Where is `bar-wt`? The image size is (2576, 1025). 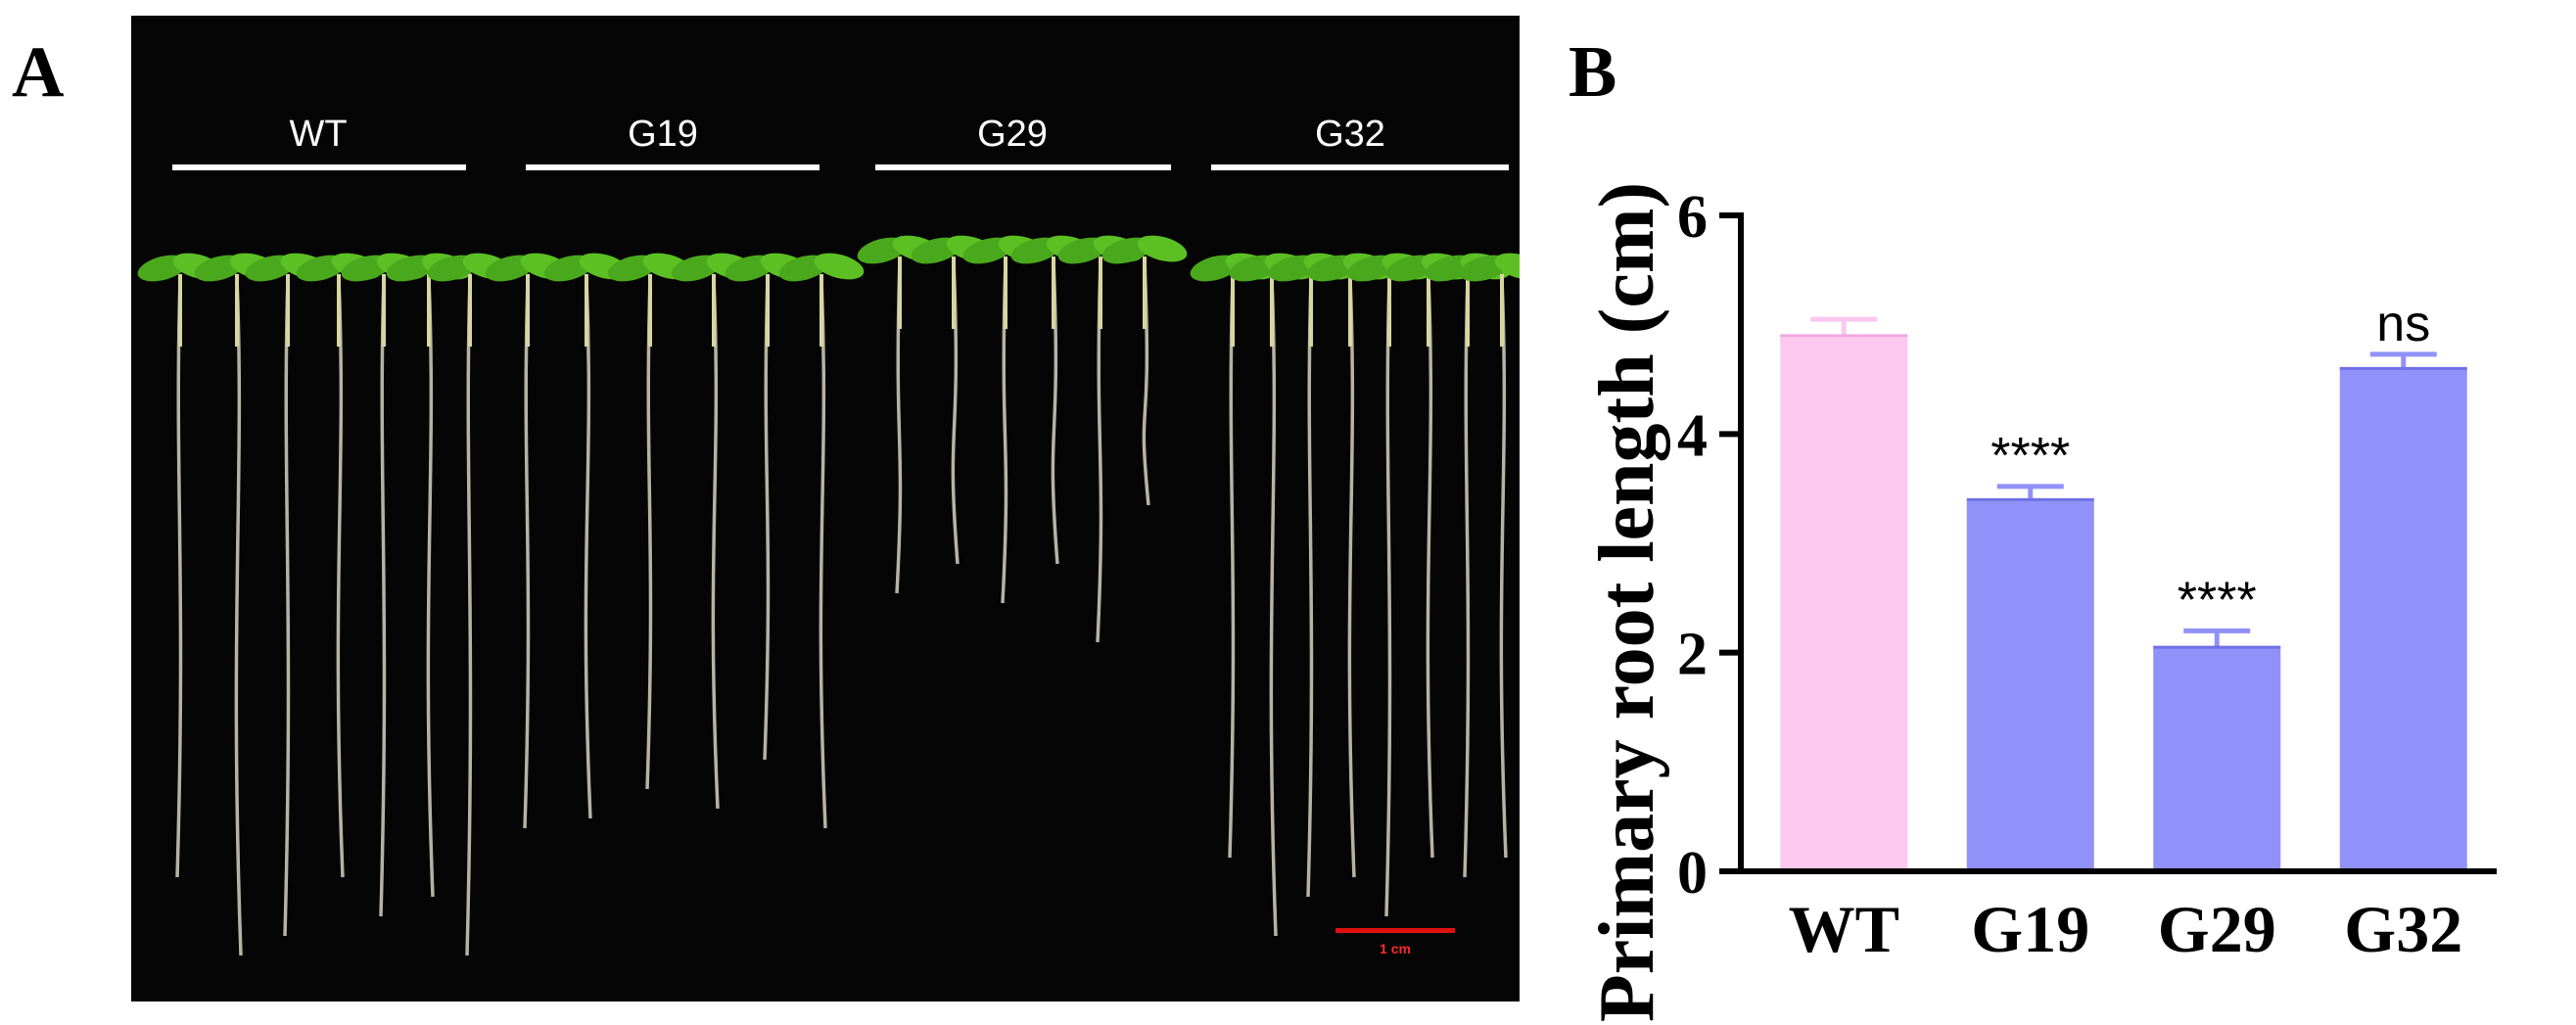 bar-wt is located at coordinates (1844, 601).